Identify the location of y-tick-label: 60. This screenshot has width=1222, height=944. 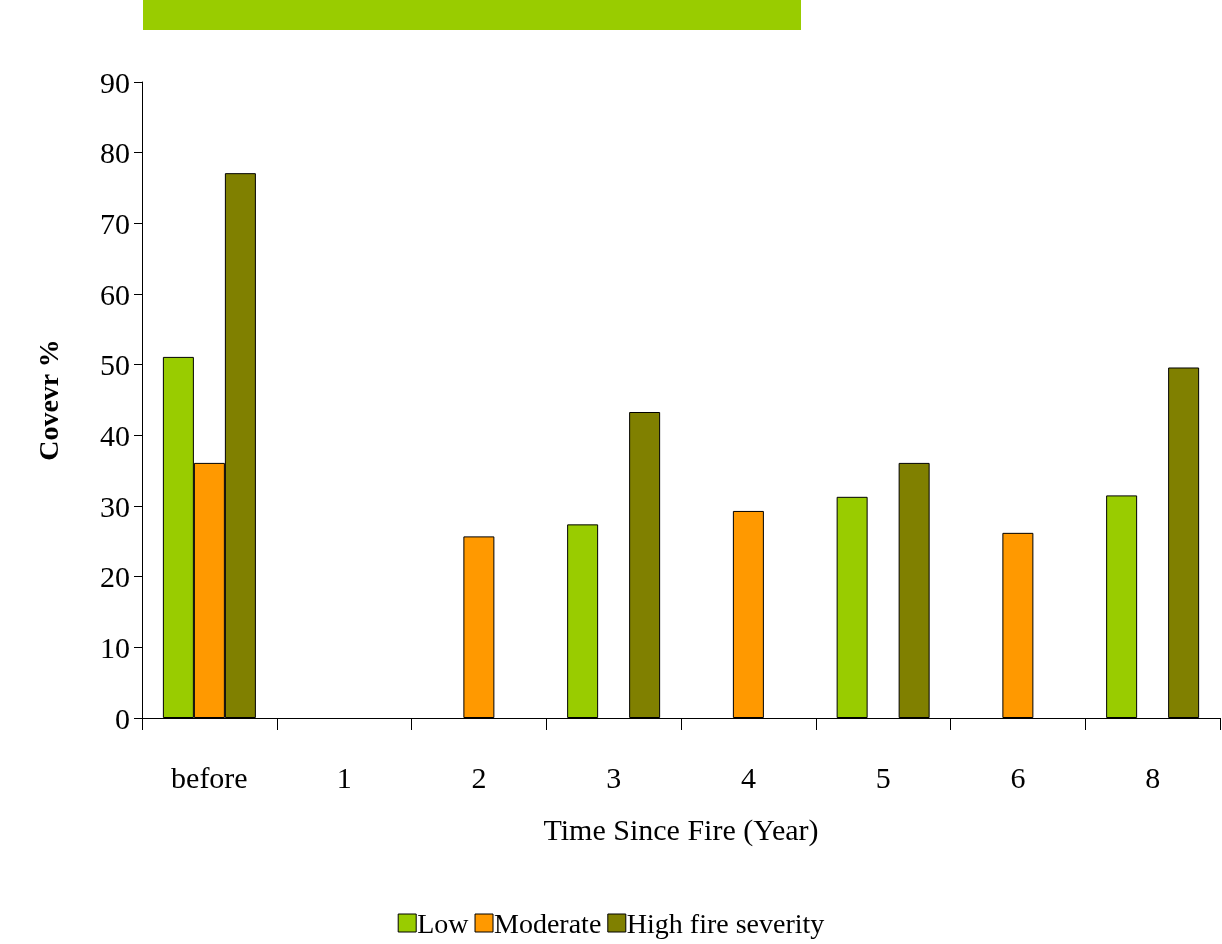
(115, 294).